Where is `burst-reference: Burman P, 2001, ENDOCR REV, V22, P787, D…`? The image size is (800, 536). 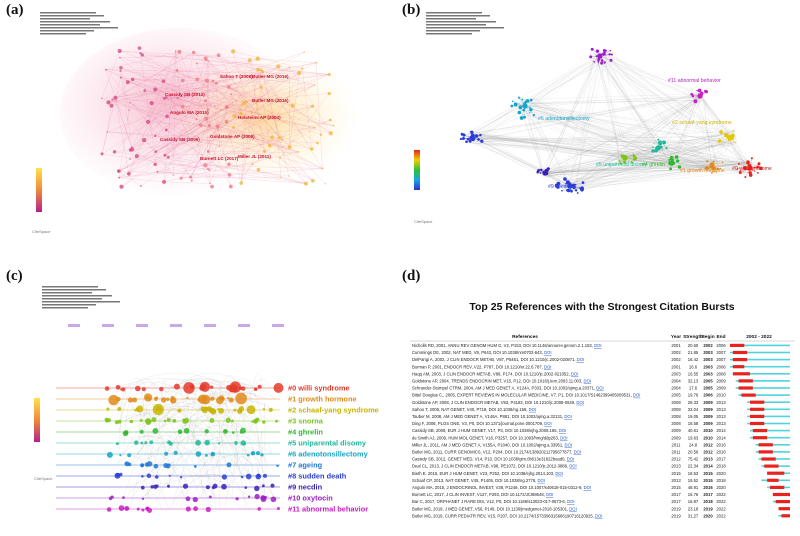
burst-reference: Burman P, 2001, ENDOCR REV, V22, P787, D… is located at coordinates (481, 366).